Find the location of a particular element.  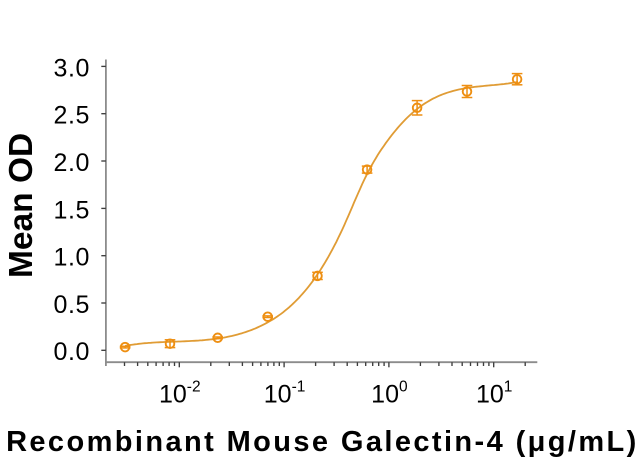

svg-text: 10¹ is located at coordinates (494, 394).